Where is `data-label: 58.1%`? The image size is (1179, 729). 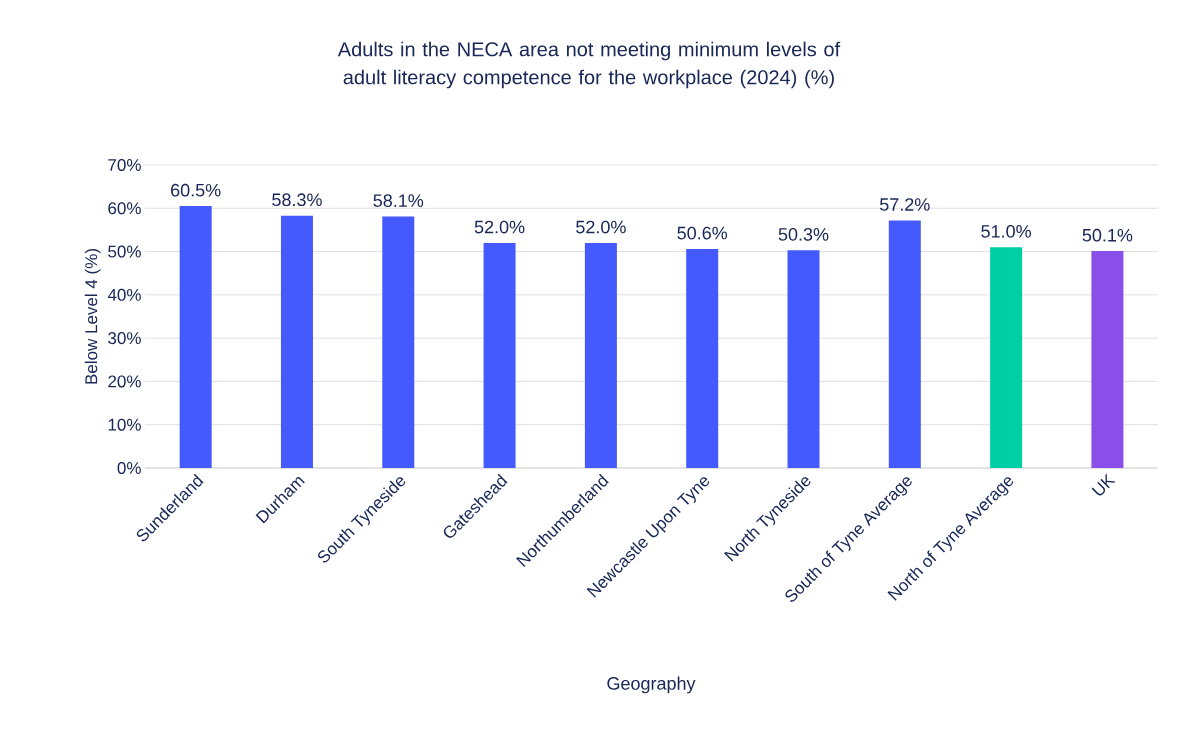 data-label: 58.1% is located at coordinates (398, 200).